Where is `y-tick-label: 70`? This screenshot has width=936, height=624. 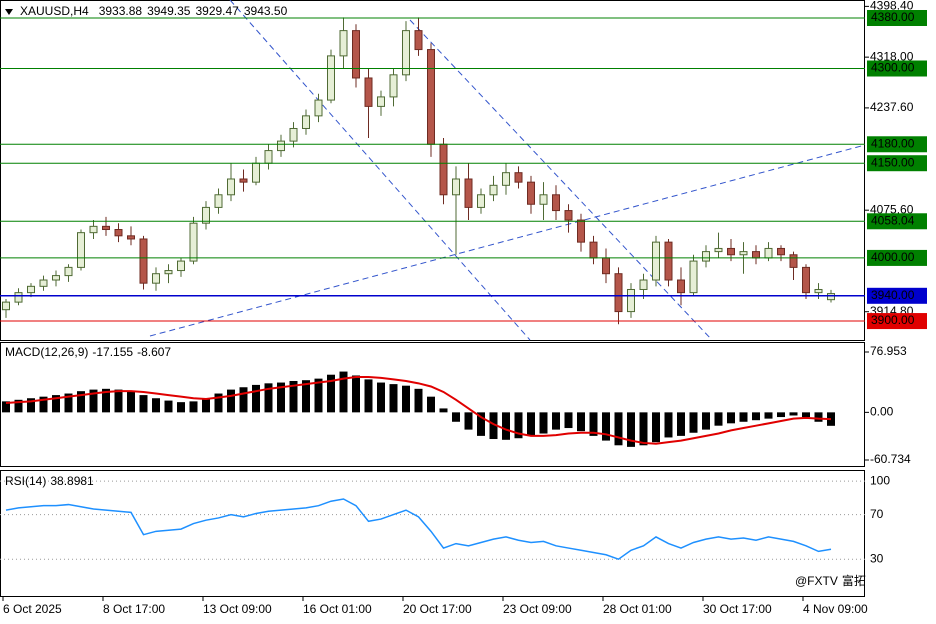 y-tick-label: 70 is located at coordinates (877, 514).